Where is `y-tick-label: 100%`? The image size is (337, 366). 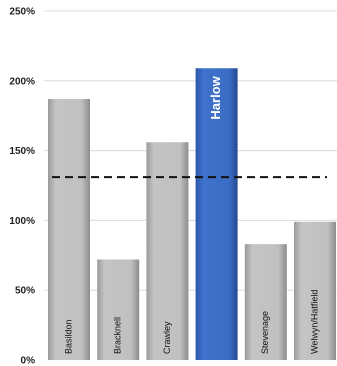 y-tick-label: 100% is located at coordinates (22, 221).